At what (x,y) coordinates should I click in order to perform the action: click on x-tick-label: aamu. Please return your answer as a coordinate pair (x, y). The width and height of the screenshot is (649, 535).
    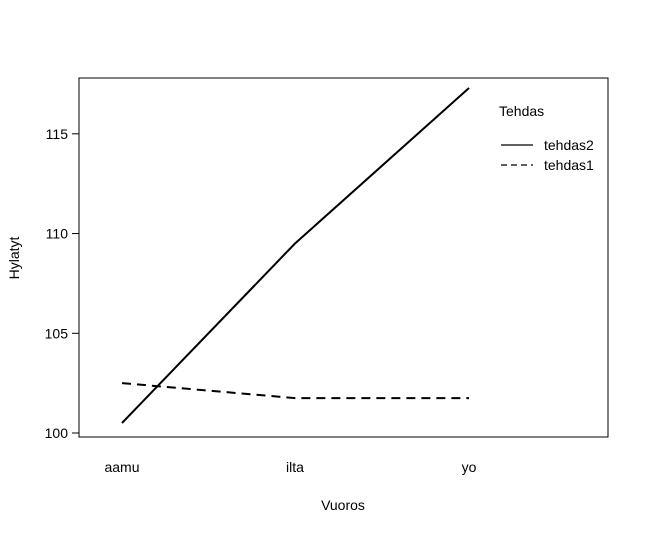
    Looking at the image, I should click on (121, 467).